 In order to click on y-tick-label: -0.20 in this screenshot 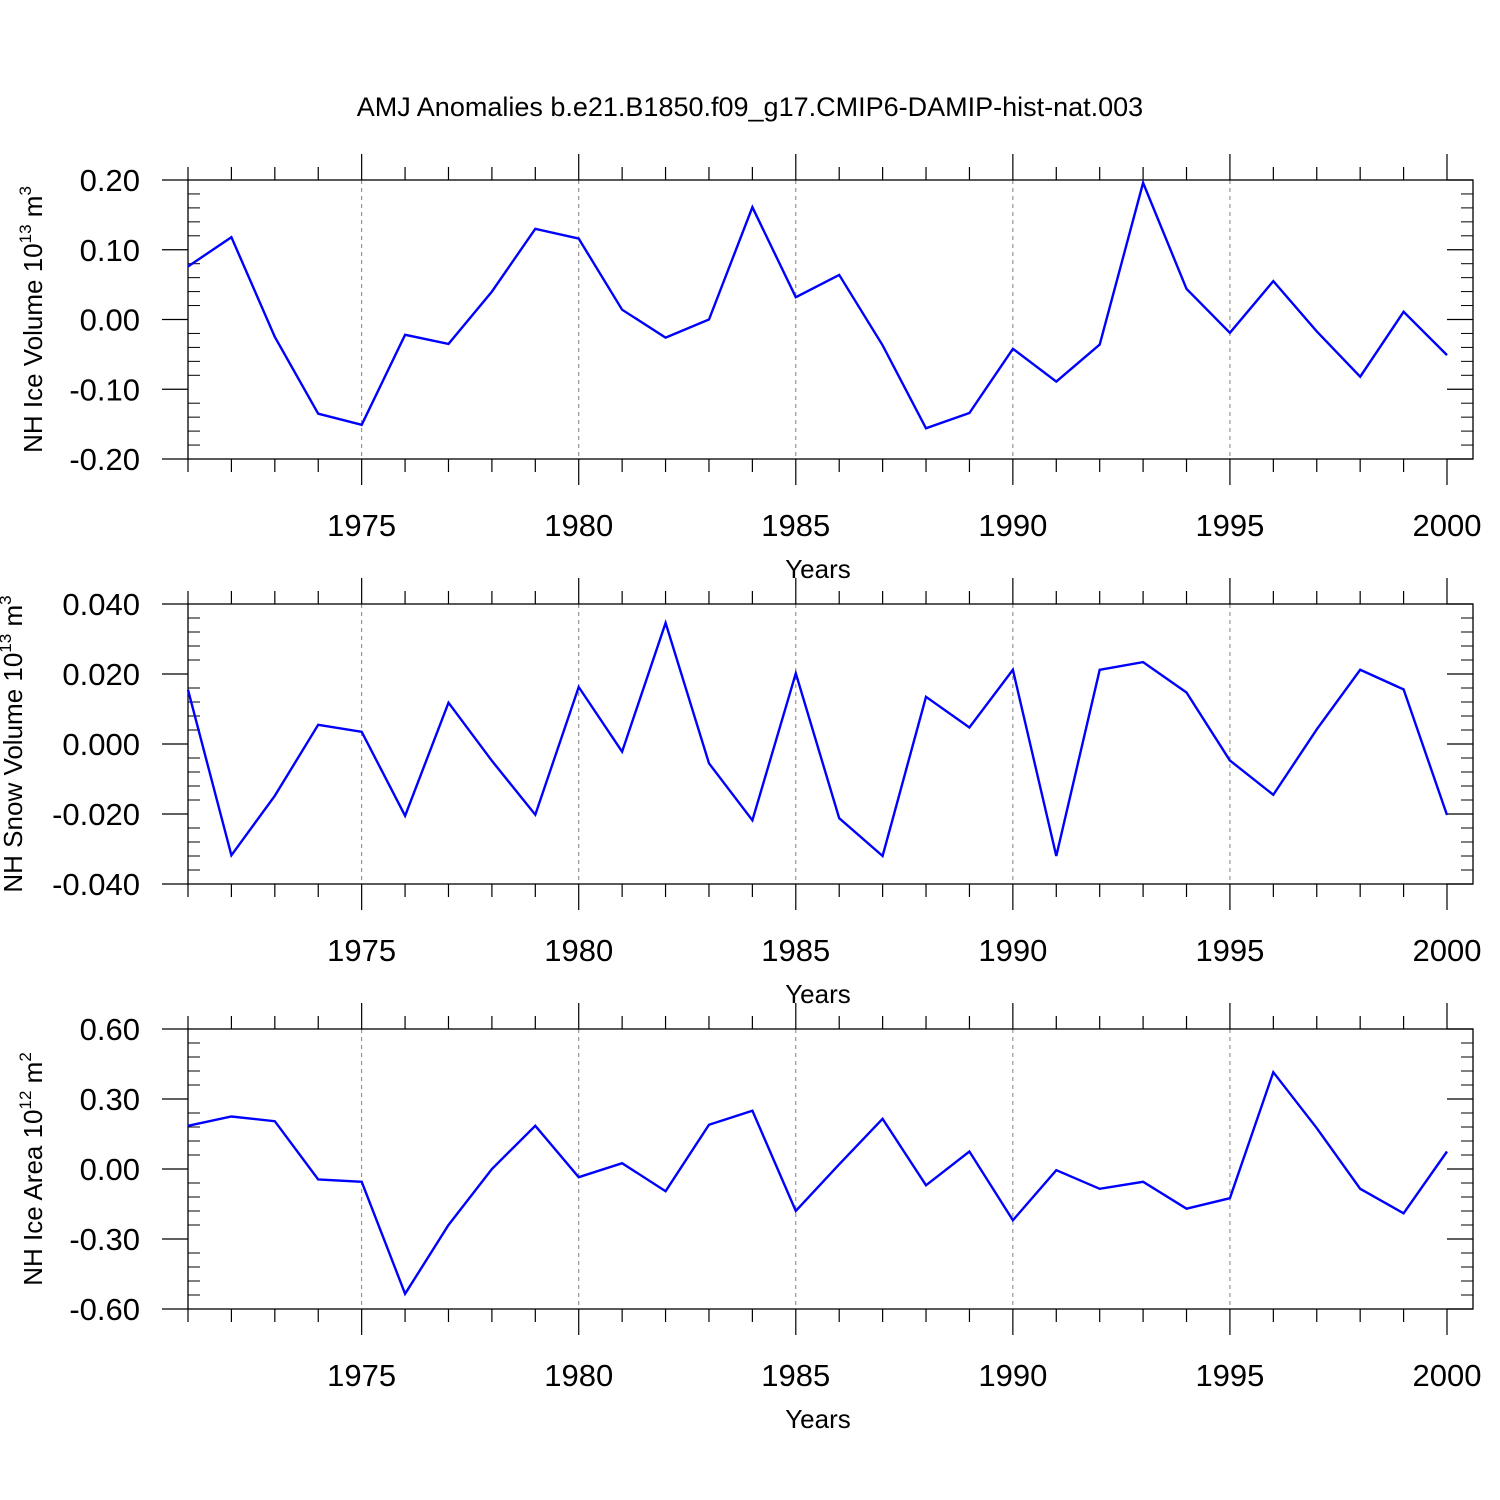, I will do `click(104, 459)`.